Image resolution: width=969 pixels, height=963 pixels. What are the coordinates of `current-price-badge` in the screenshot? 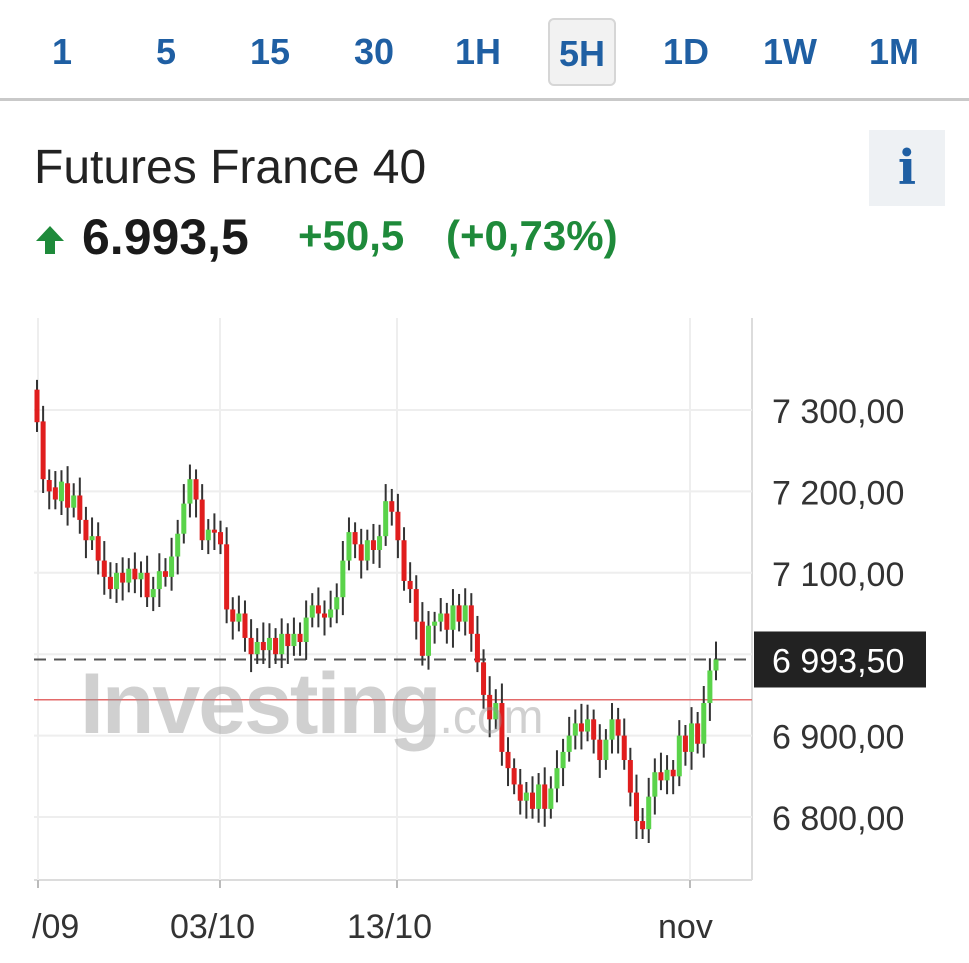 It's located at (840, 659).